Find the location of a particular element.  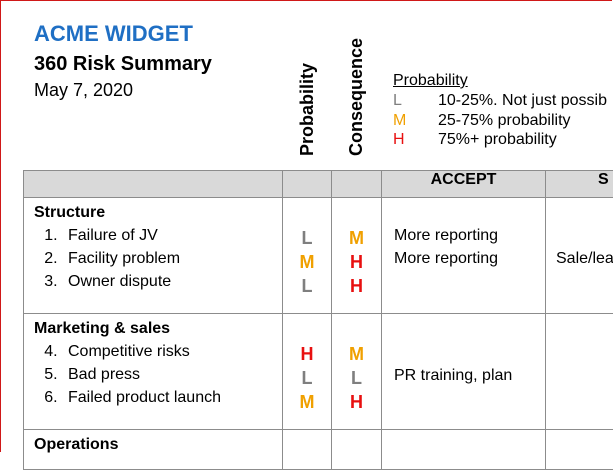

probability-cell: H L M is located at coordinates (307, 372).